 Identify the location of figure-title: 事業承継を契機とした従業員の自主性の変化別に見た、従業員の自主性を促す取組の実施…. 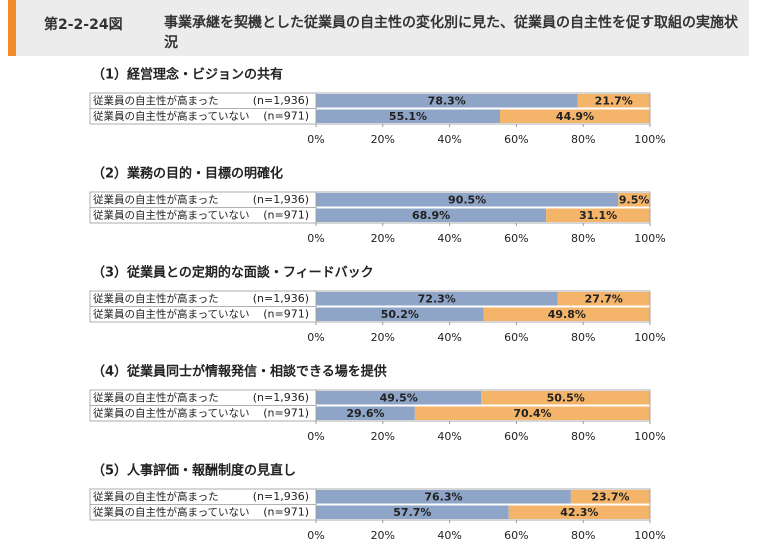
(451, 33).